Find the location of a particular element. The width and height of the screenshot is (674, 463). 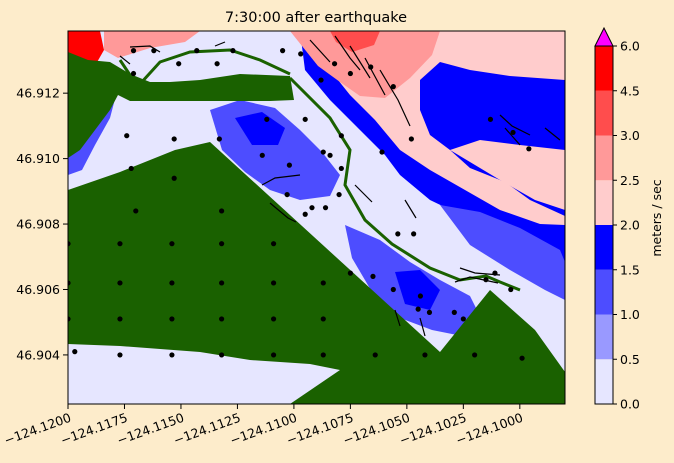

y-tick-label: 46.912 is located at coordinates (38, 93).